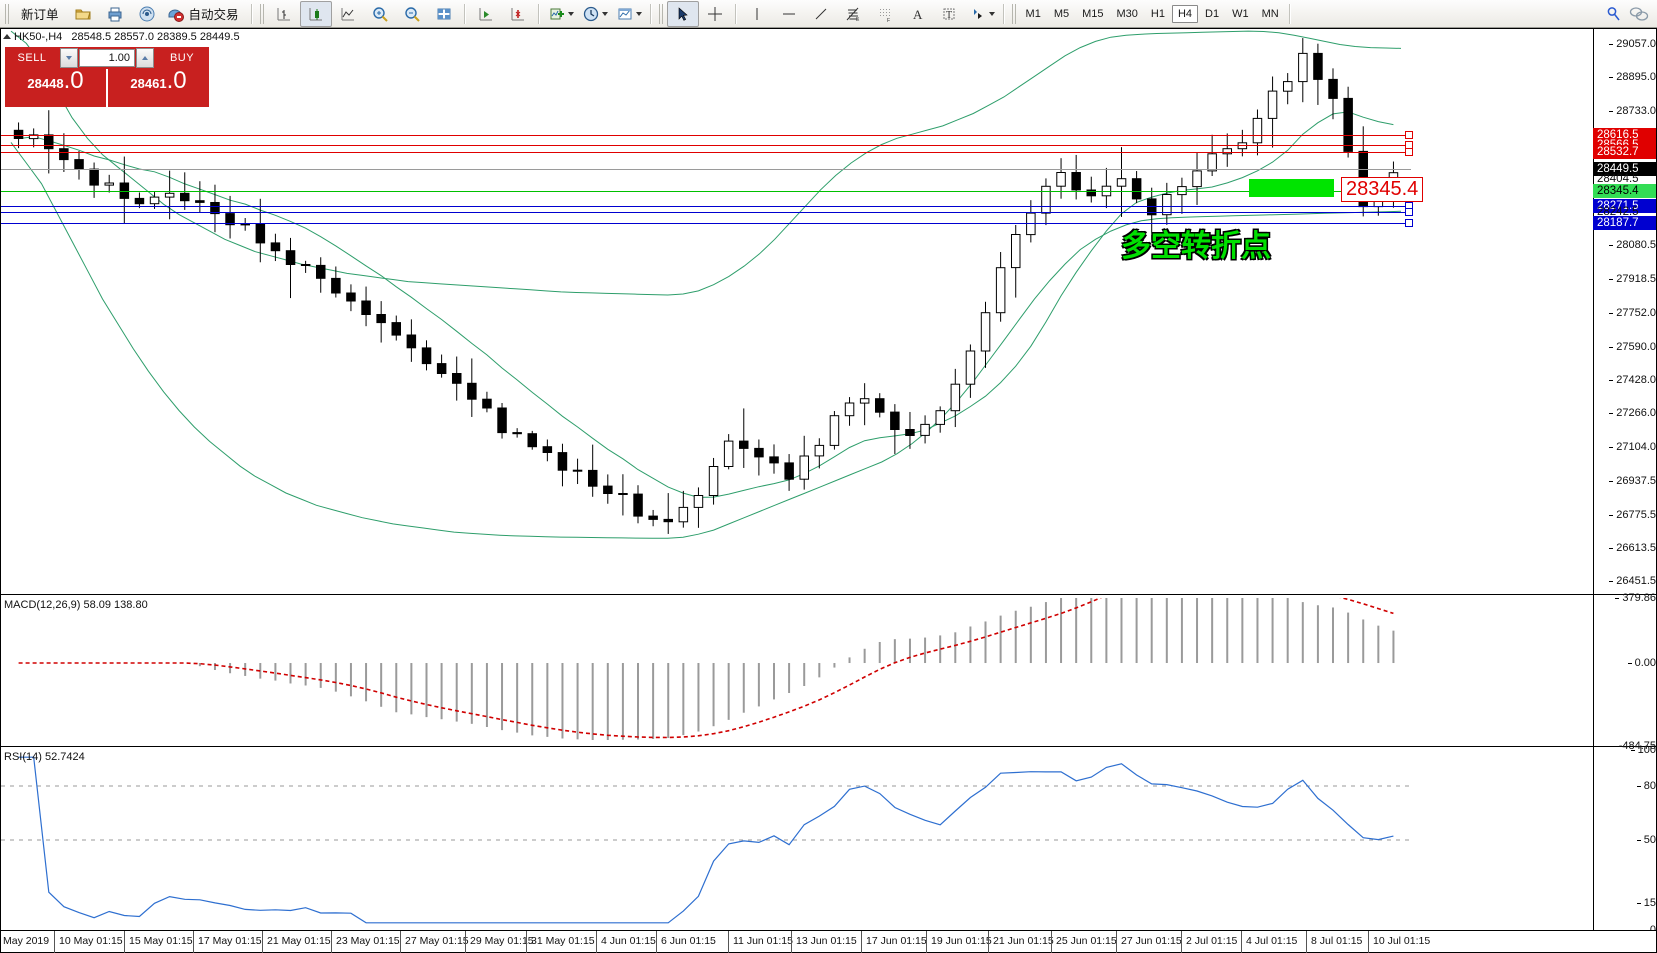  I want to click on search-icon, so click(1614, 14).